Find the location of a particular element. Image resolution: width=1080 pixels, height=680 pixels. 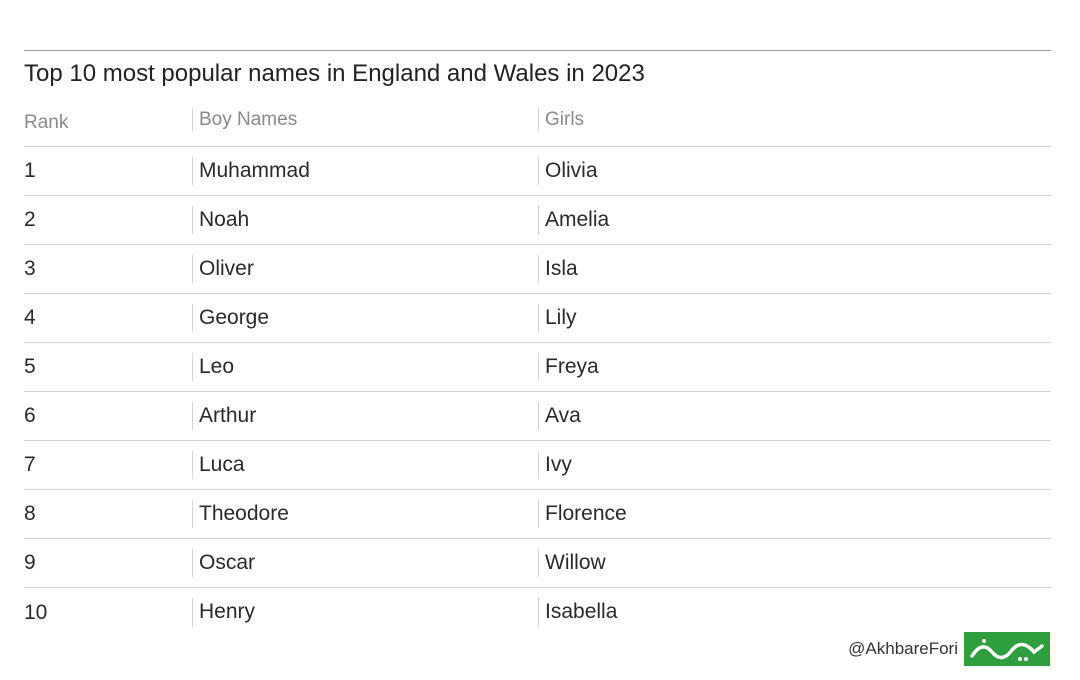

boy-name-cell: Theodore is located at coordinates (240, 514).